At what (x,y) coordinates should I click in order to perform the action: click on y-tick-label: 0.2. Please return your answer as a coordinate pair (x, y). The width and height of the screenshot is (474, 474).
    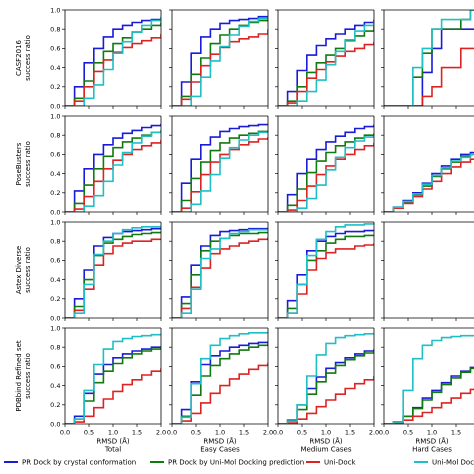
    Looking at the image, I should click on (55, 299).